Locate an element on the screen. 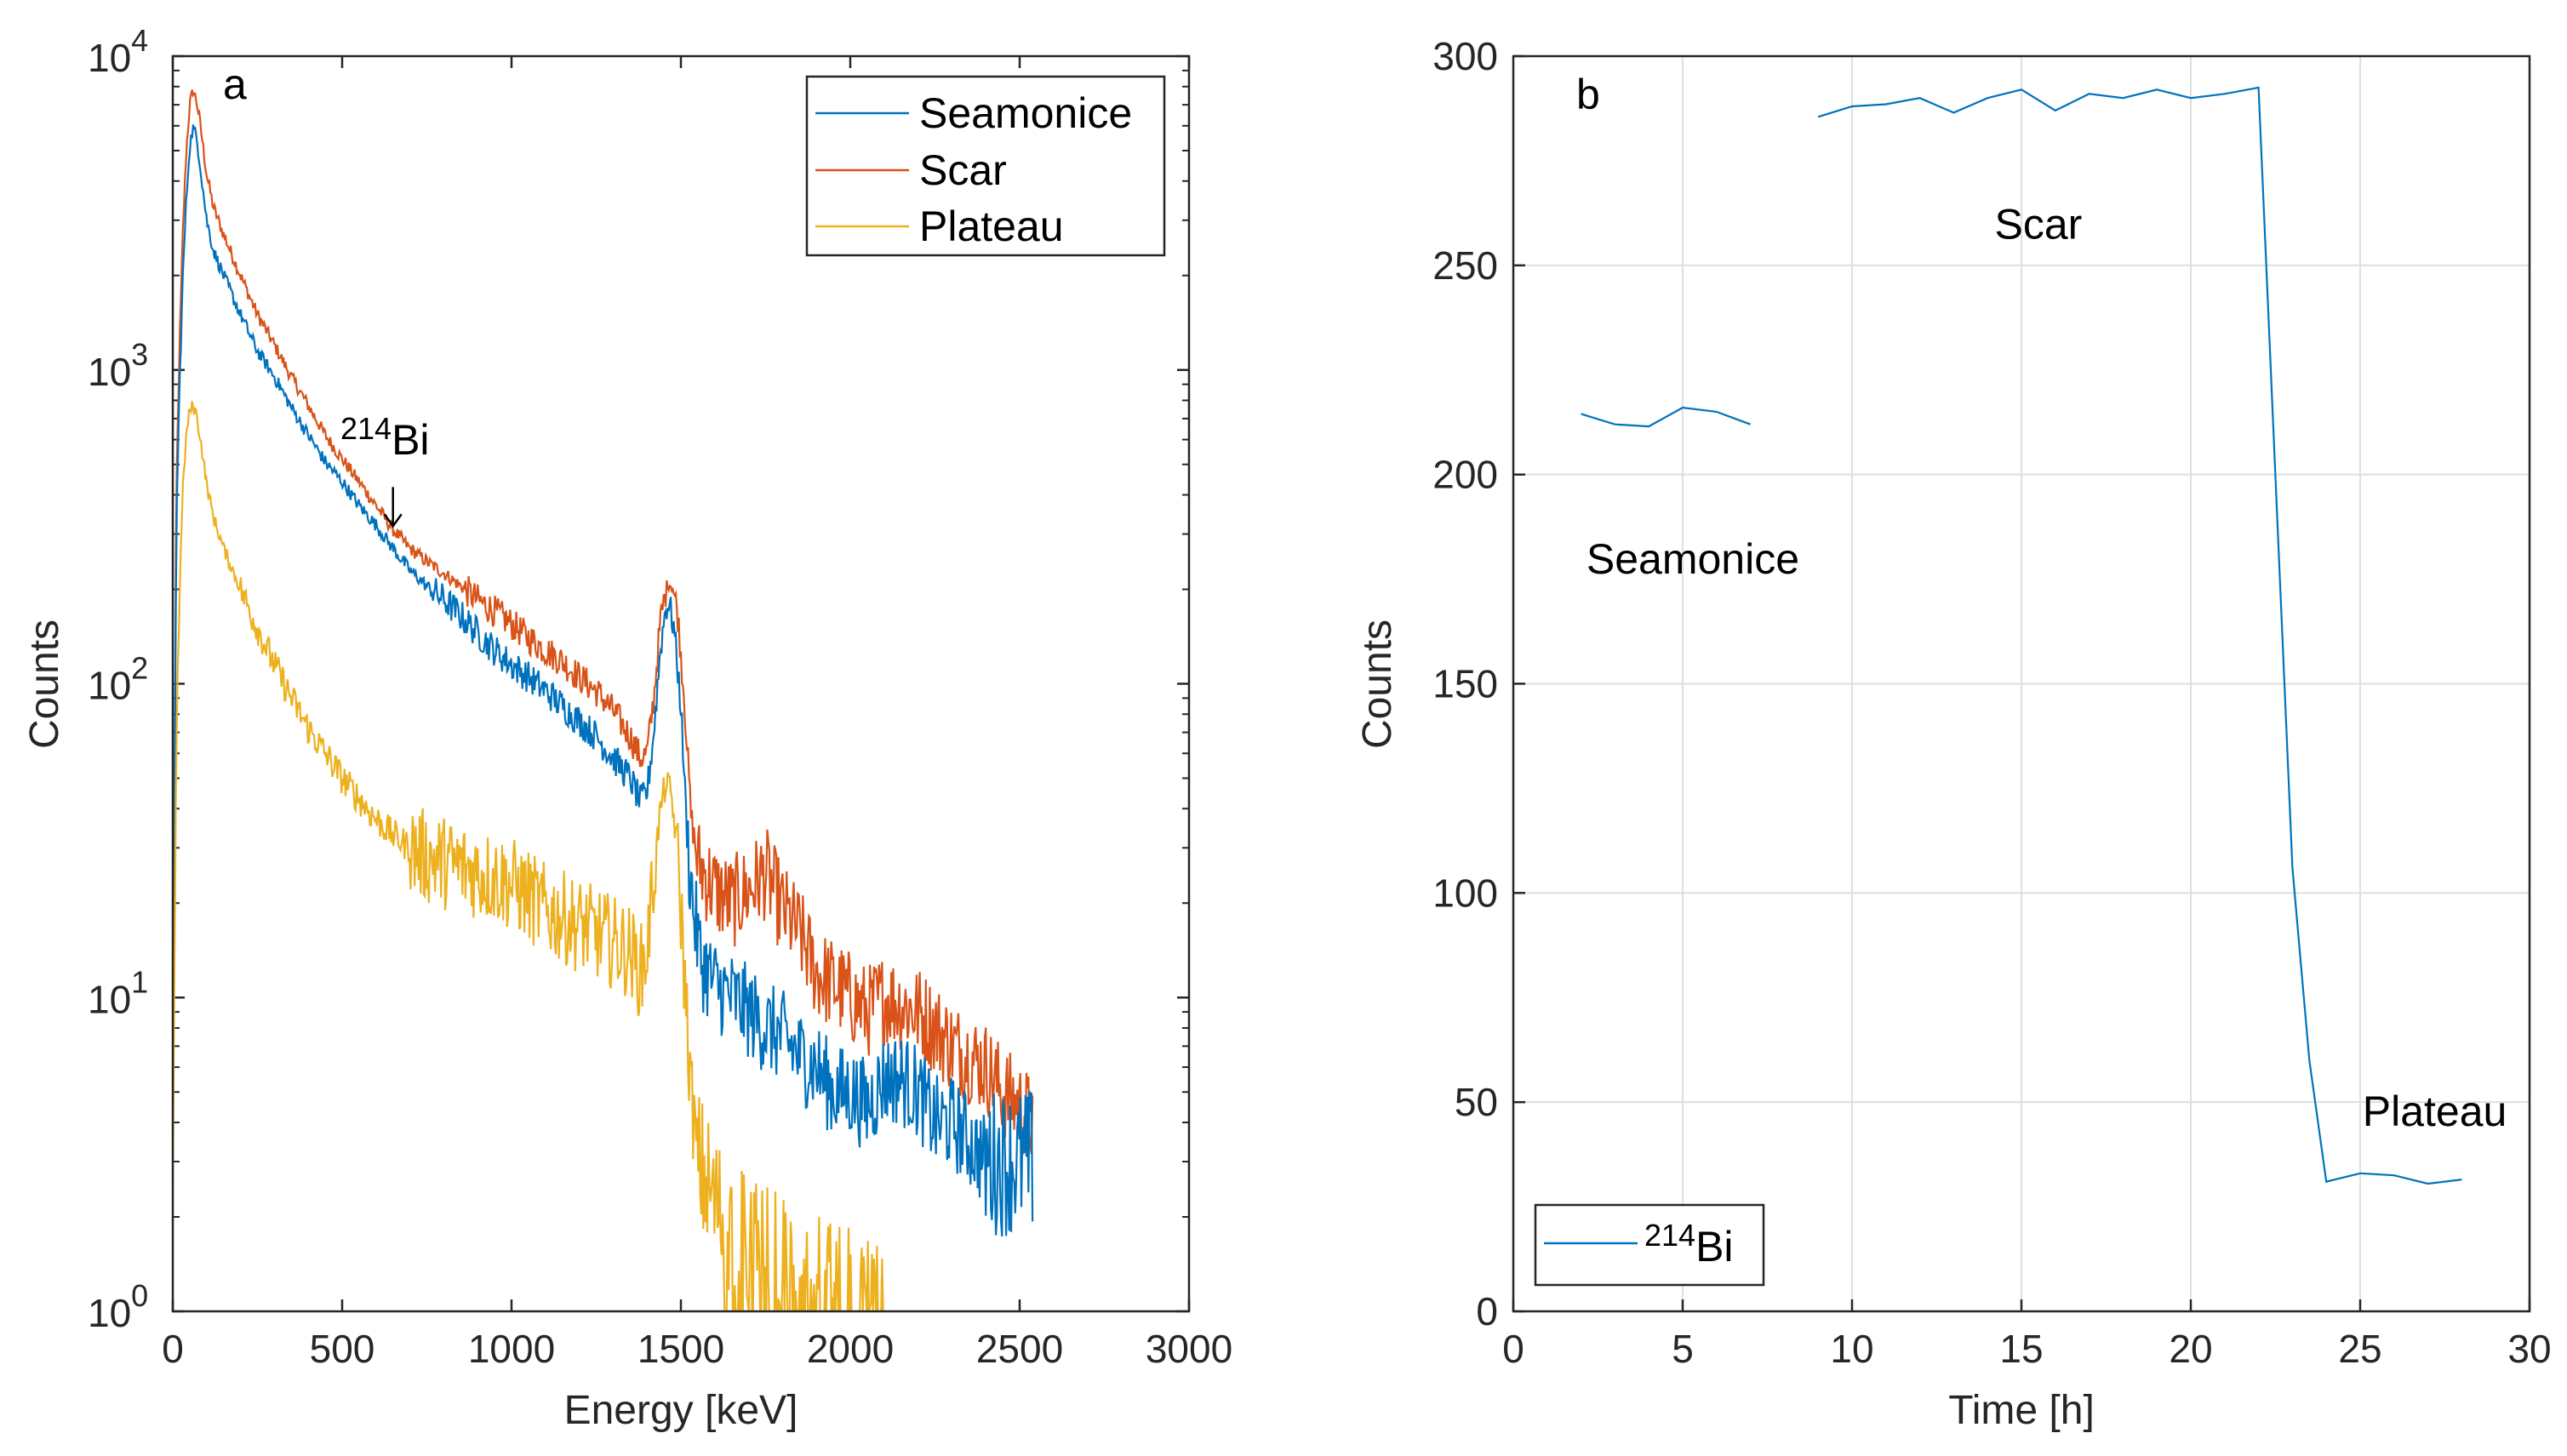 The width and height of the screenshot is (2567, 1456). series-line-bi214 is located at coordinates (1666, 417).